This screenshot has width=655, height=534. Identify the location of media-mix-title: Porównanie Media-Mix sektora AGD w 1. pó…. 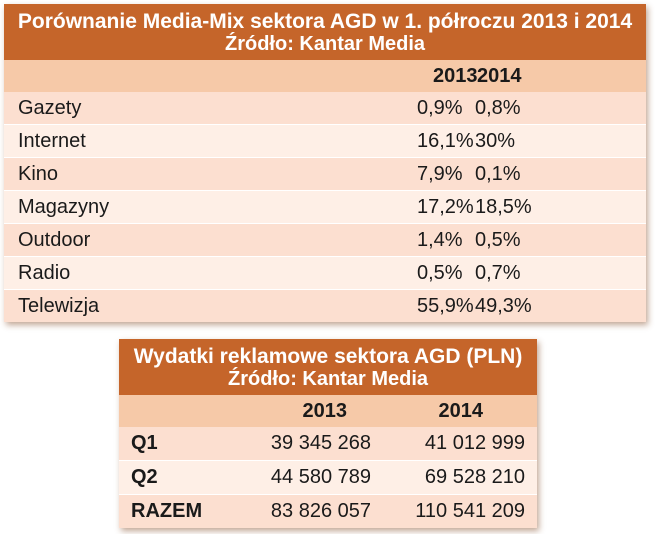
(325, 18).